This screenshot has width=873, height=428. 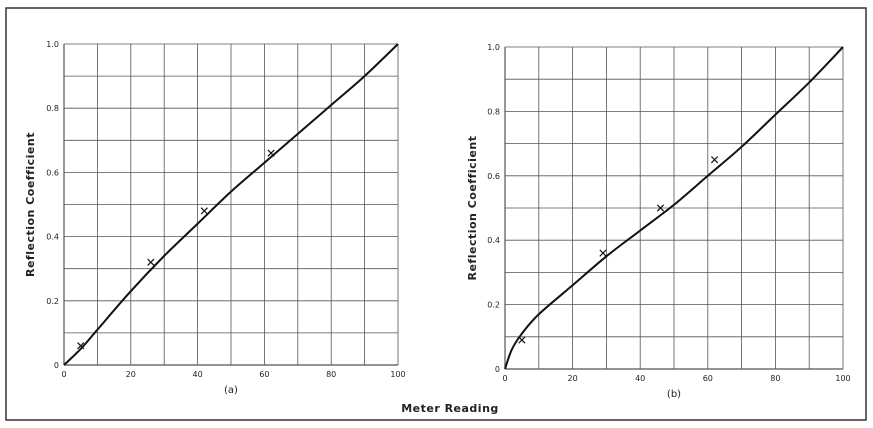 What do you see at coordinates (231, 390) in the screenshot?
I see `panel-label: (a)` at bounding box center [231, 390].